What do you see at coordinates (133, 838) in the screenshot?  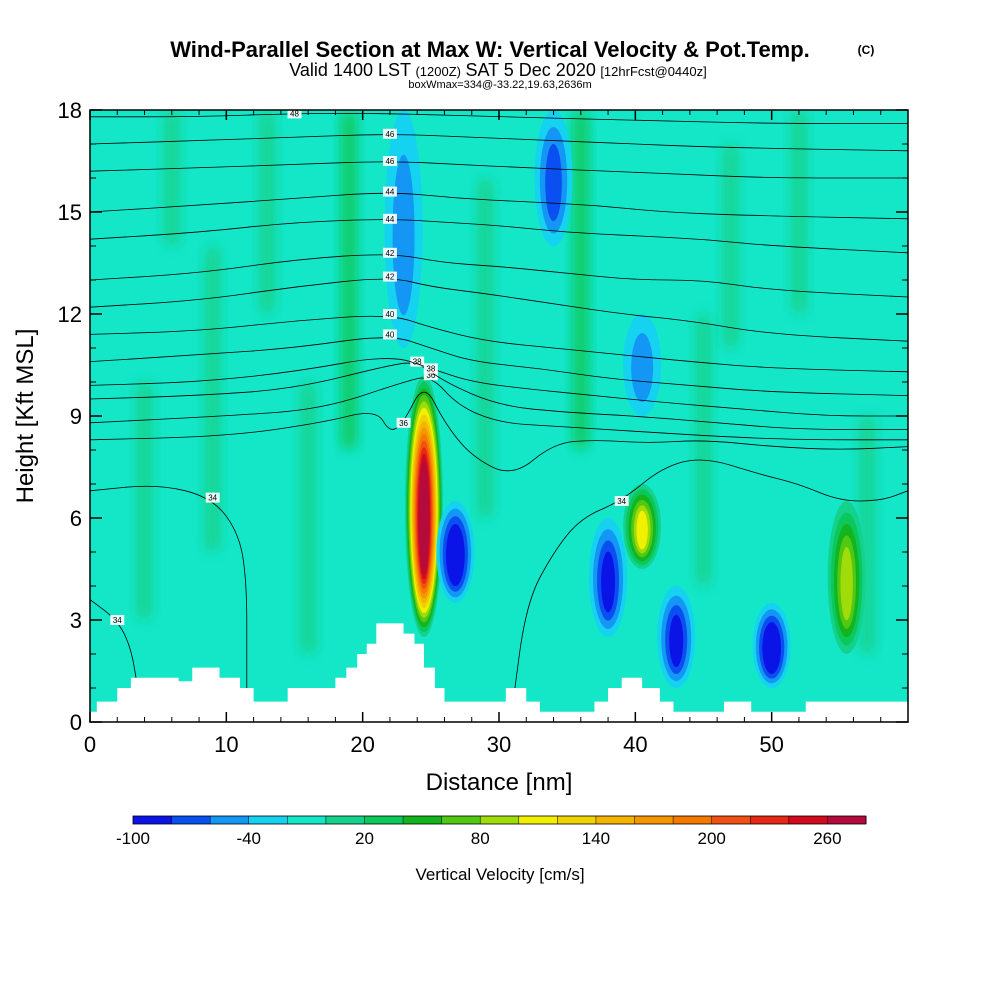 I see `colorbar-tick-label: -100` at bounding box center [133, 838].